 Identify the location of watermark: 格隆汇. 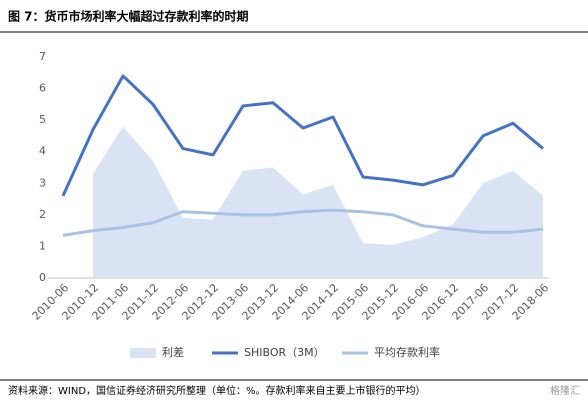
(565, 390).